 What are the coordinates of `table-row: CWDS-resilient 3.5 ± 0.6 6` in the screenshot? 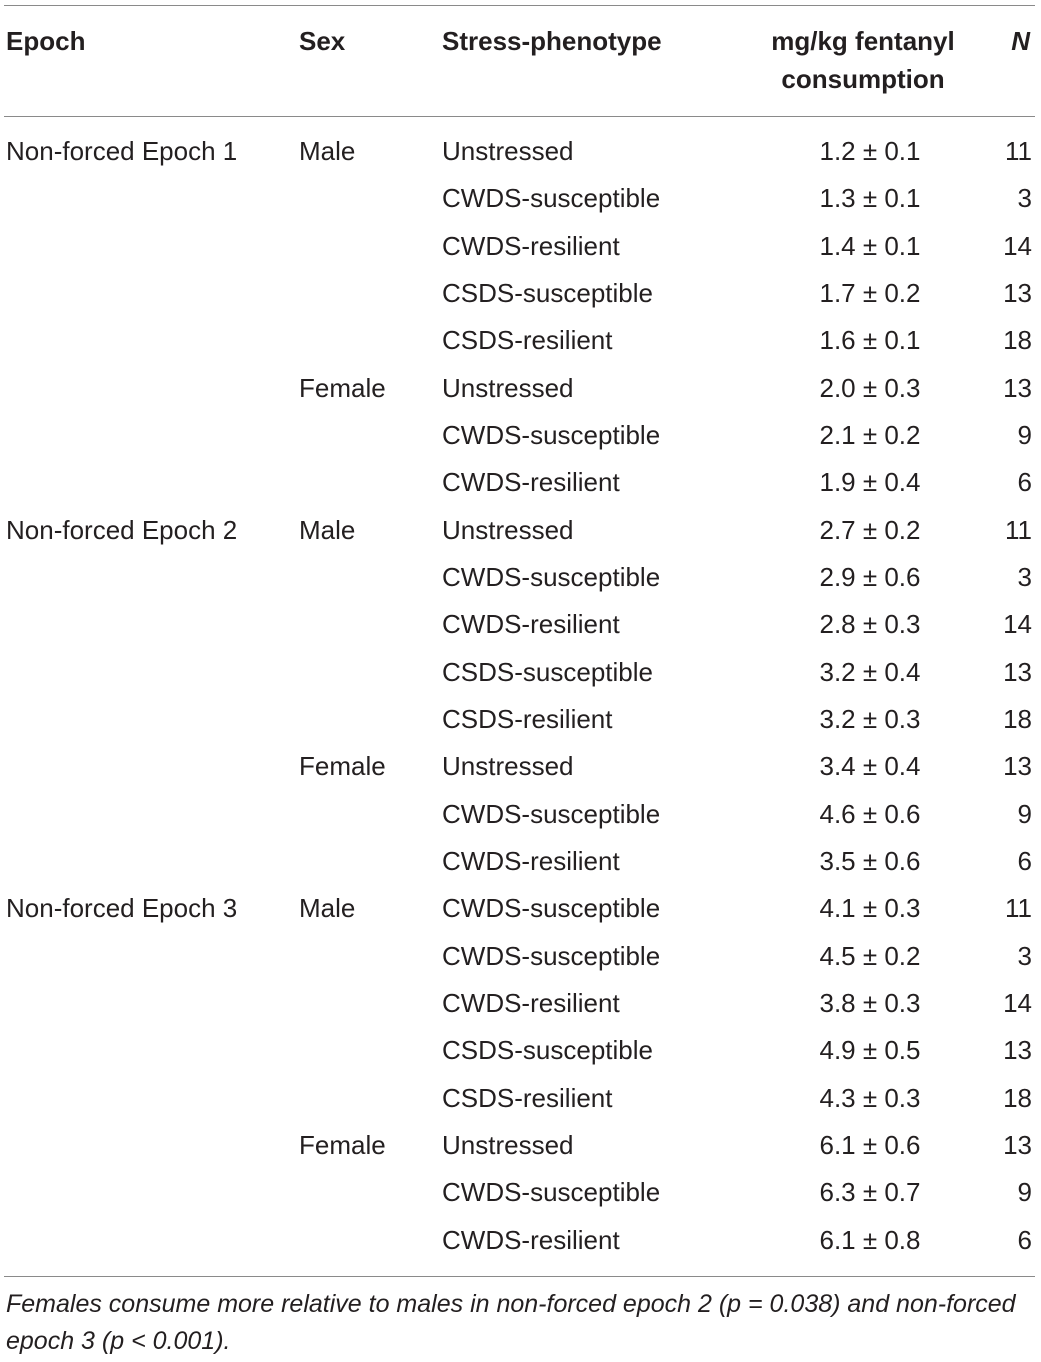 It's located at (520, 861).